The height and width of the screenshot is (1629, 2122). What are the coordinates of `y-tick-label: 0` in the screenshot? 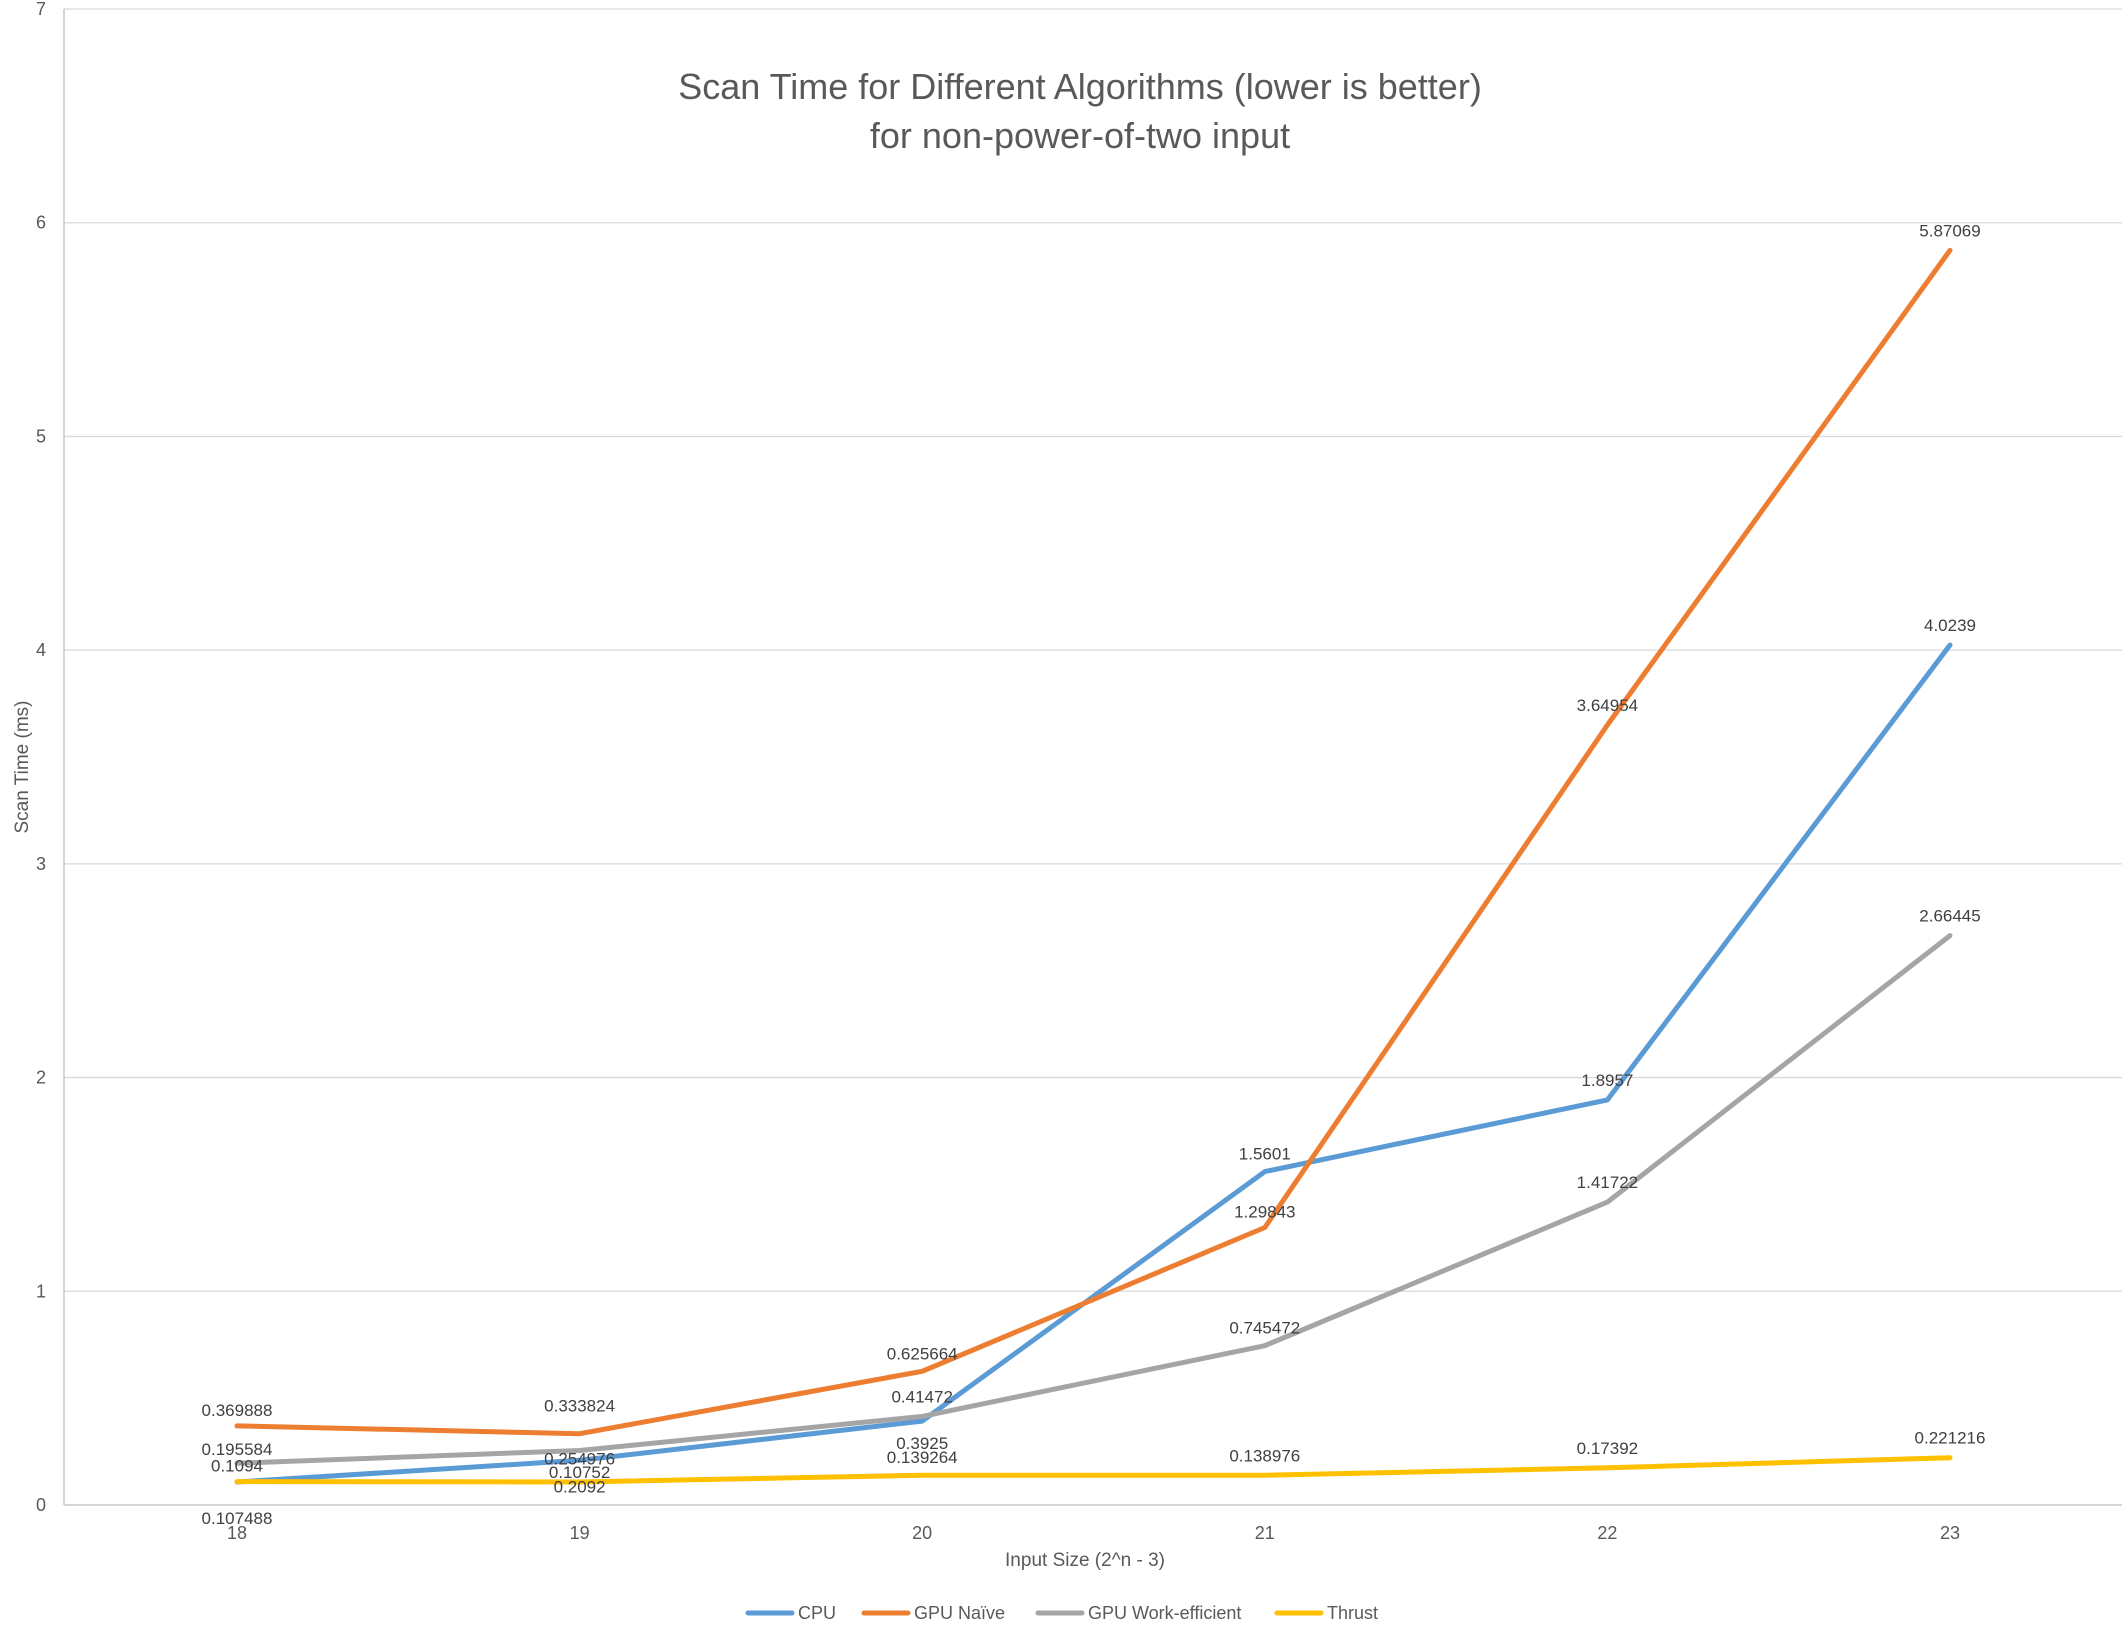 It's located at (41, 1505).